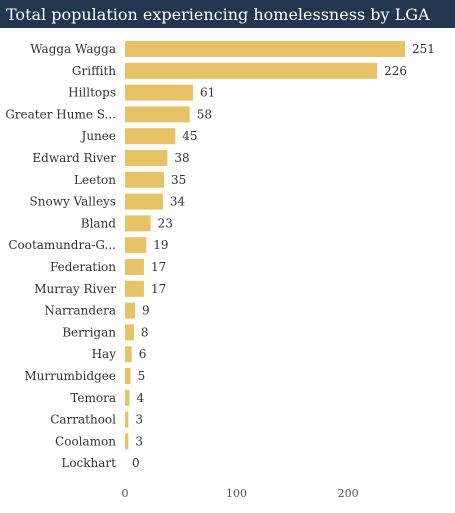  Describe the element at coordinates (140, 398) in the screenshot. I see `value-label: 4` at that location.